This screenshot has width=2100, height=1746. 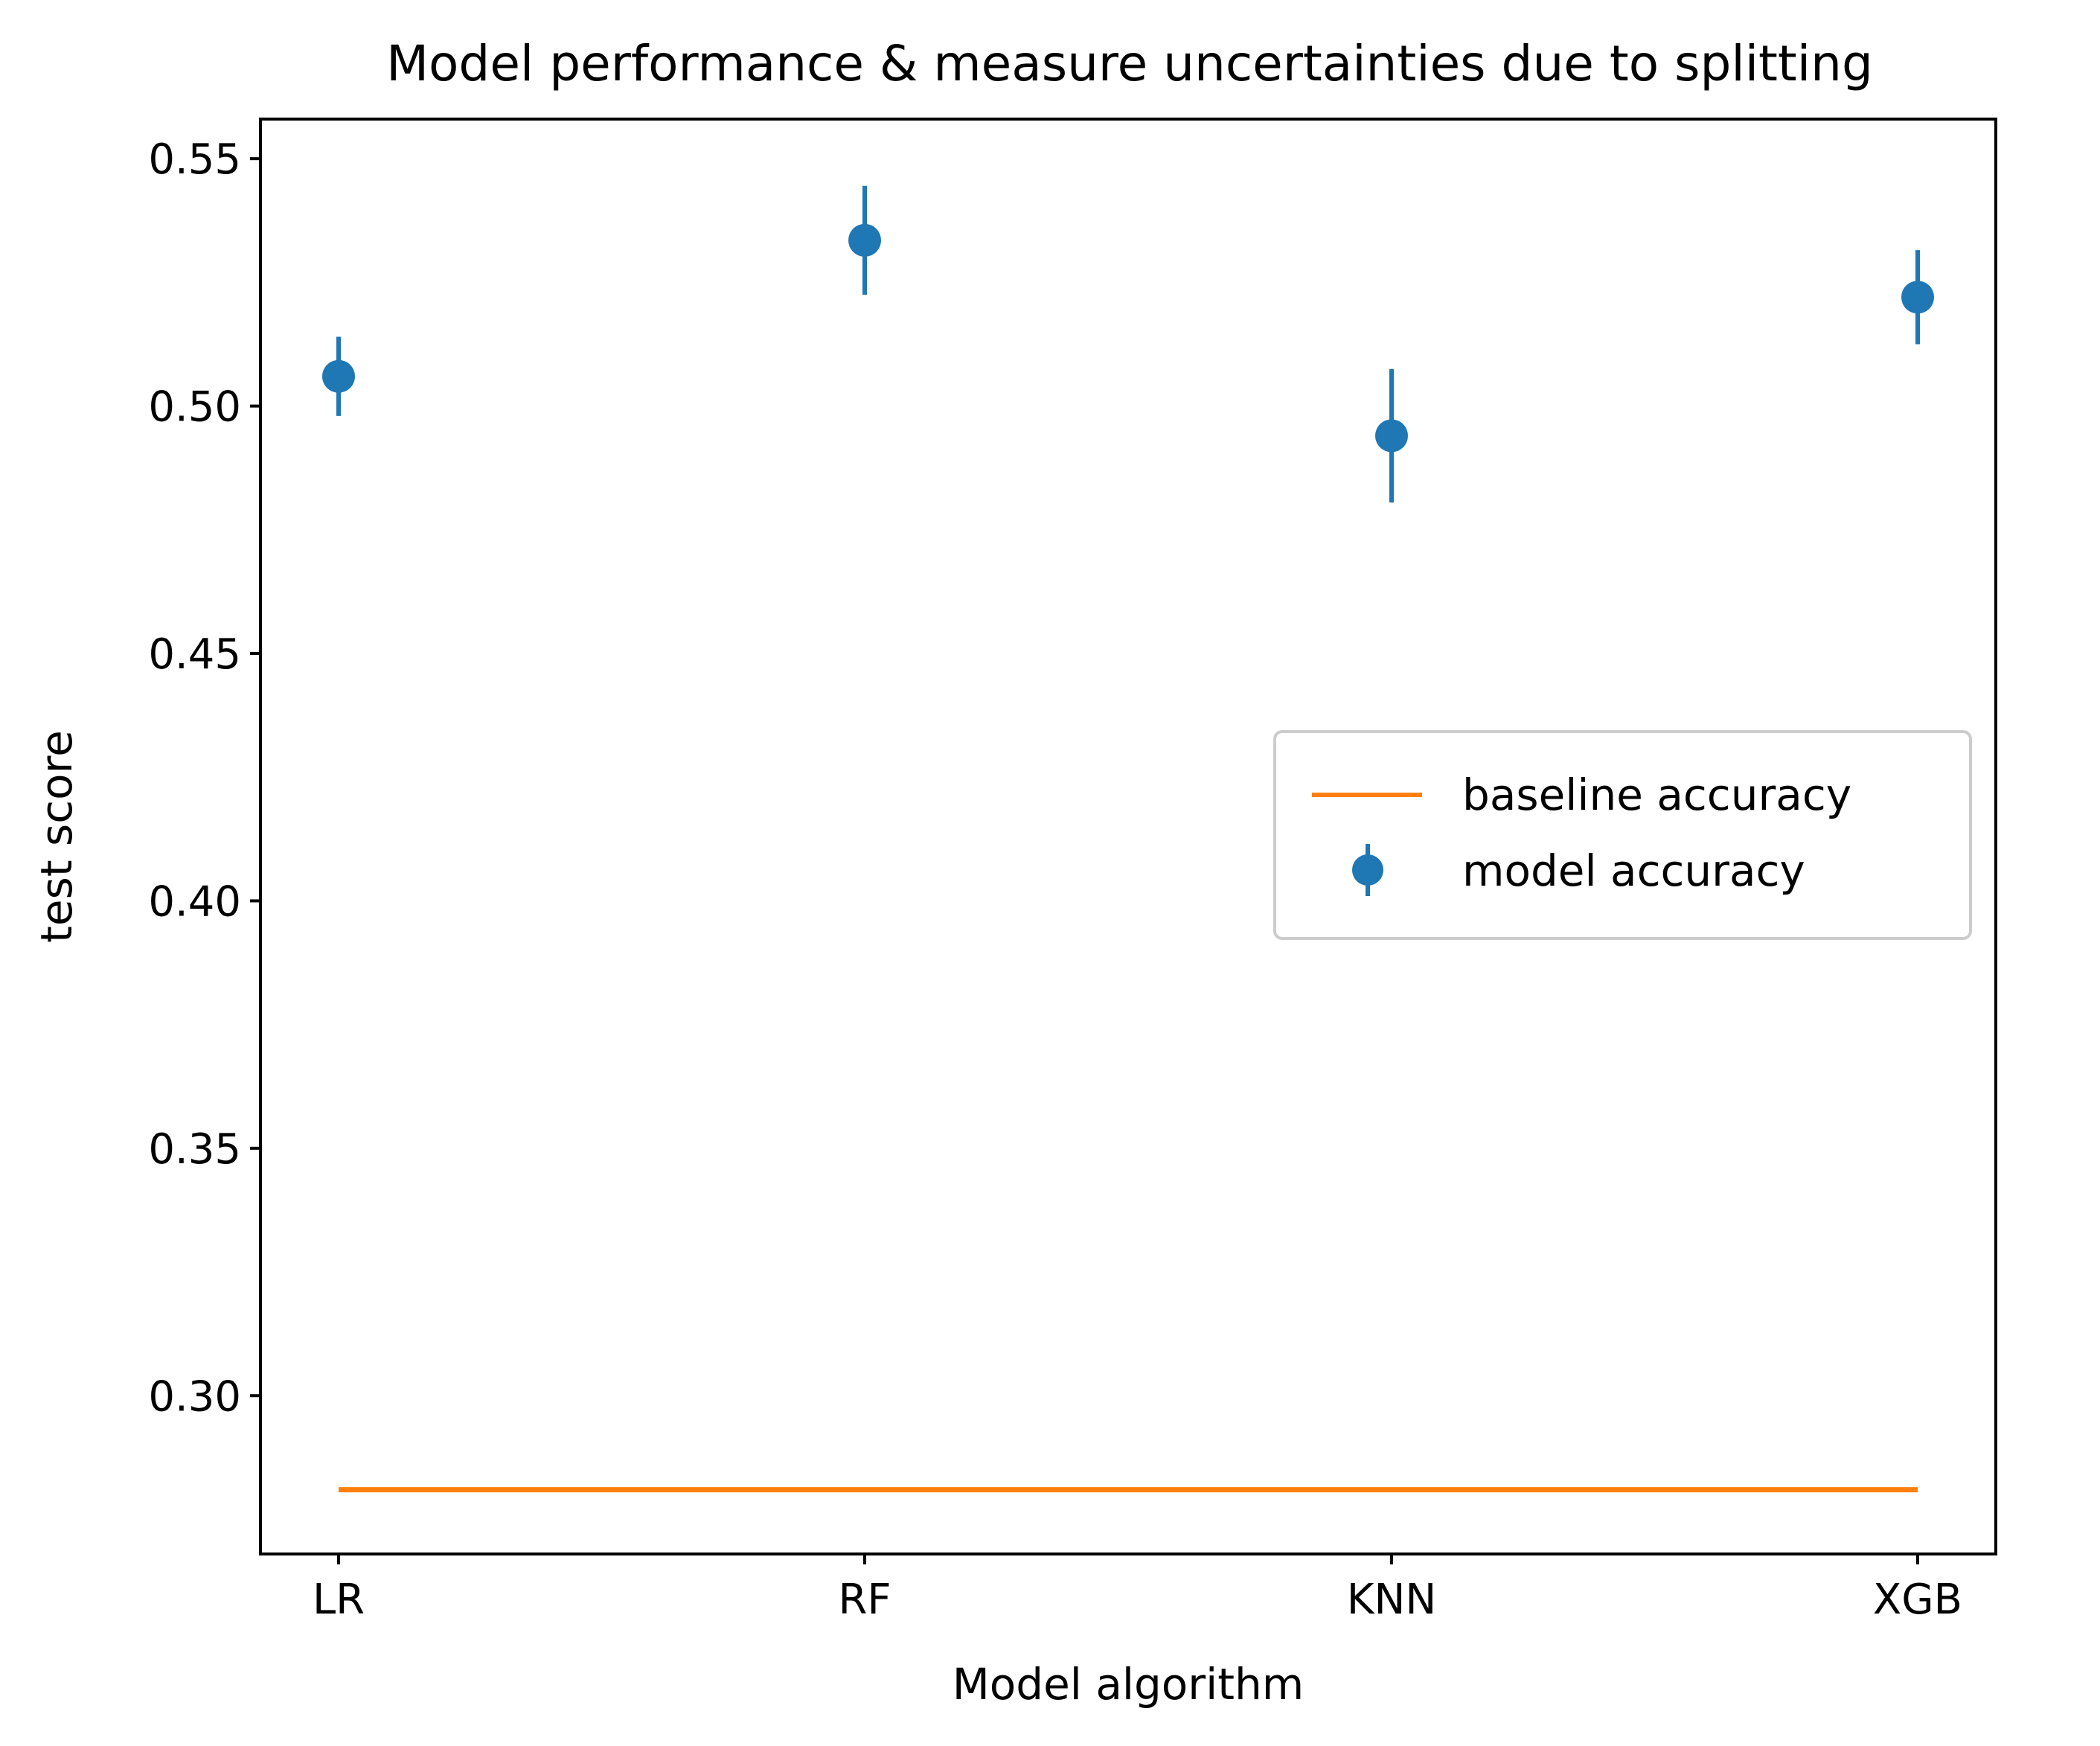 What do you see at coordinates (204, 778) in the screenshot?
I see `y-axis-ticks: 0.30 0.35 0.40 0.45 0.50 0.55` at bounding box center [204, 778].